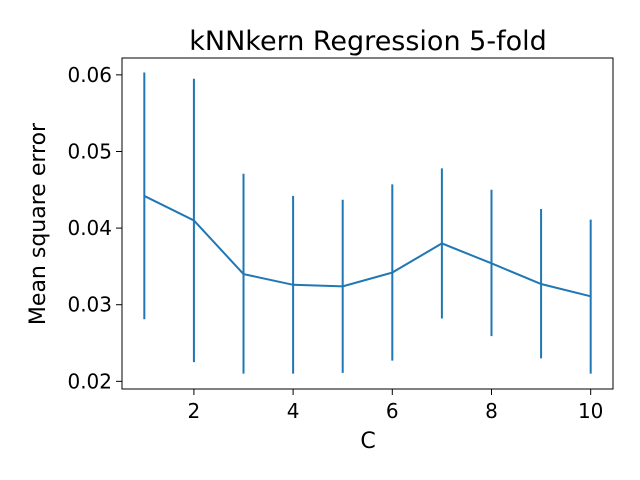 The height and width of the screenshot is (480, 640). What do you see at coordinates (89, 75) in the screenshot?
I see `y-tick-label: 0.06` at bounding box center [89, 75].